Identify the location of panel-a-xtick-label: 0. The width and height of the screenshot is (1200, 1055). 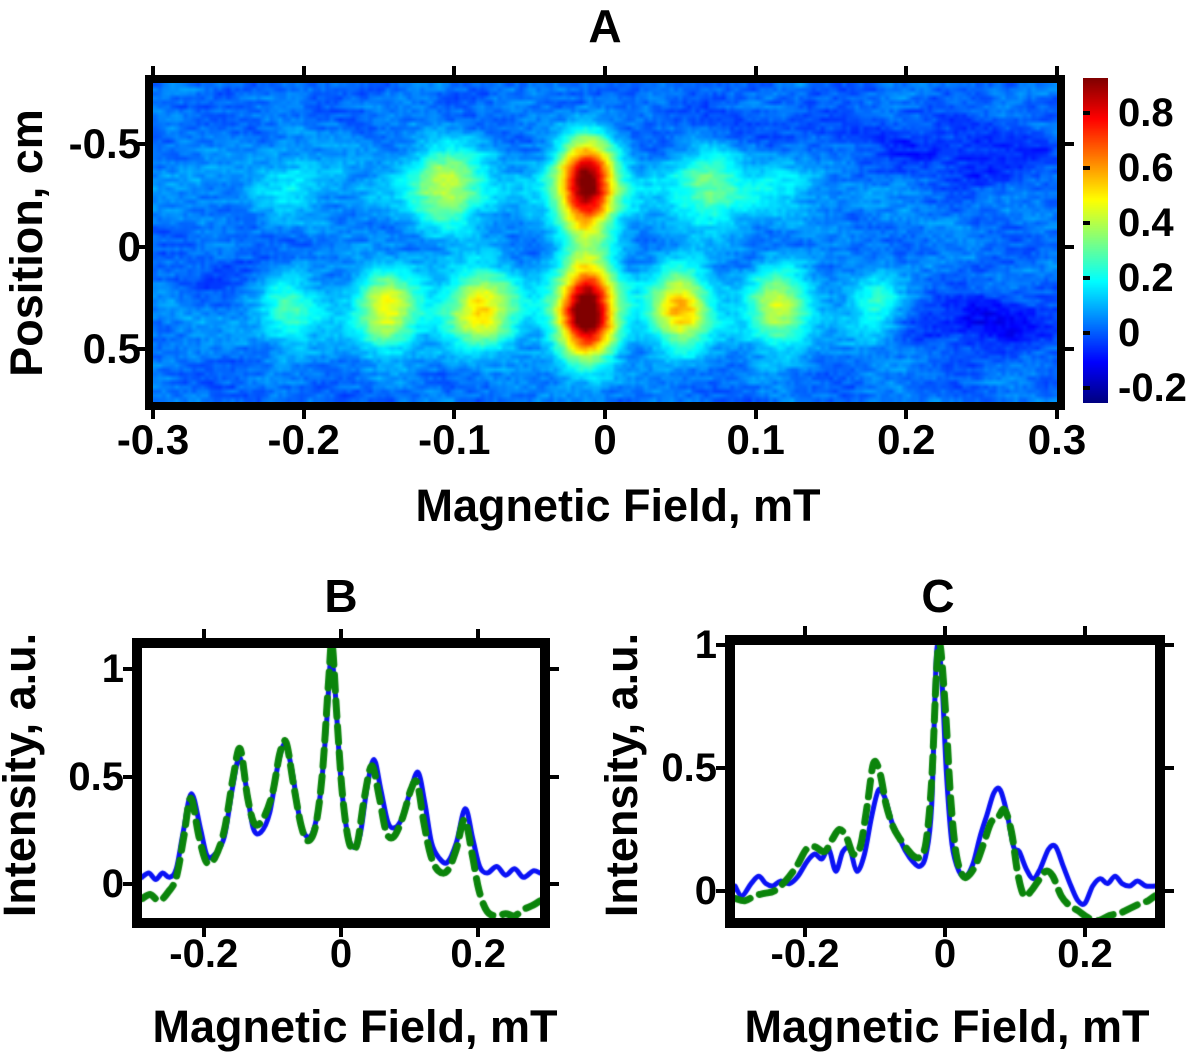
(605, 439).